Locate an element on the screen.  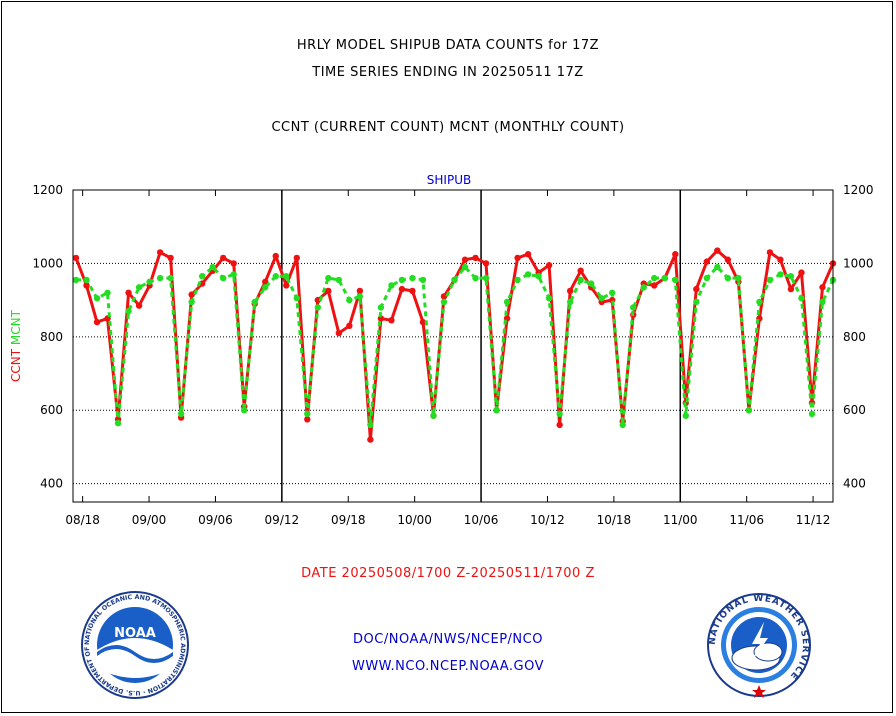
website-link: WWW.NCO.NCEP.NOAA.GOV is located at coordinates (448, 666).